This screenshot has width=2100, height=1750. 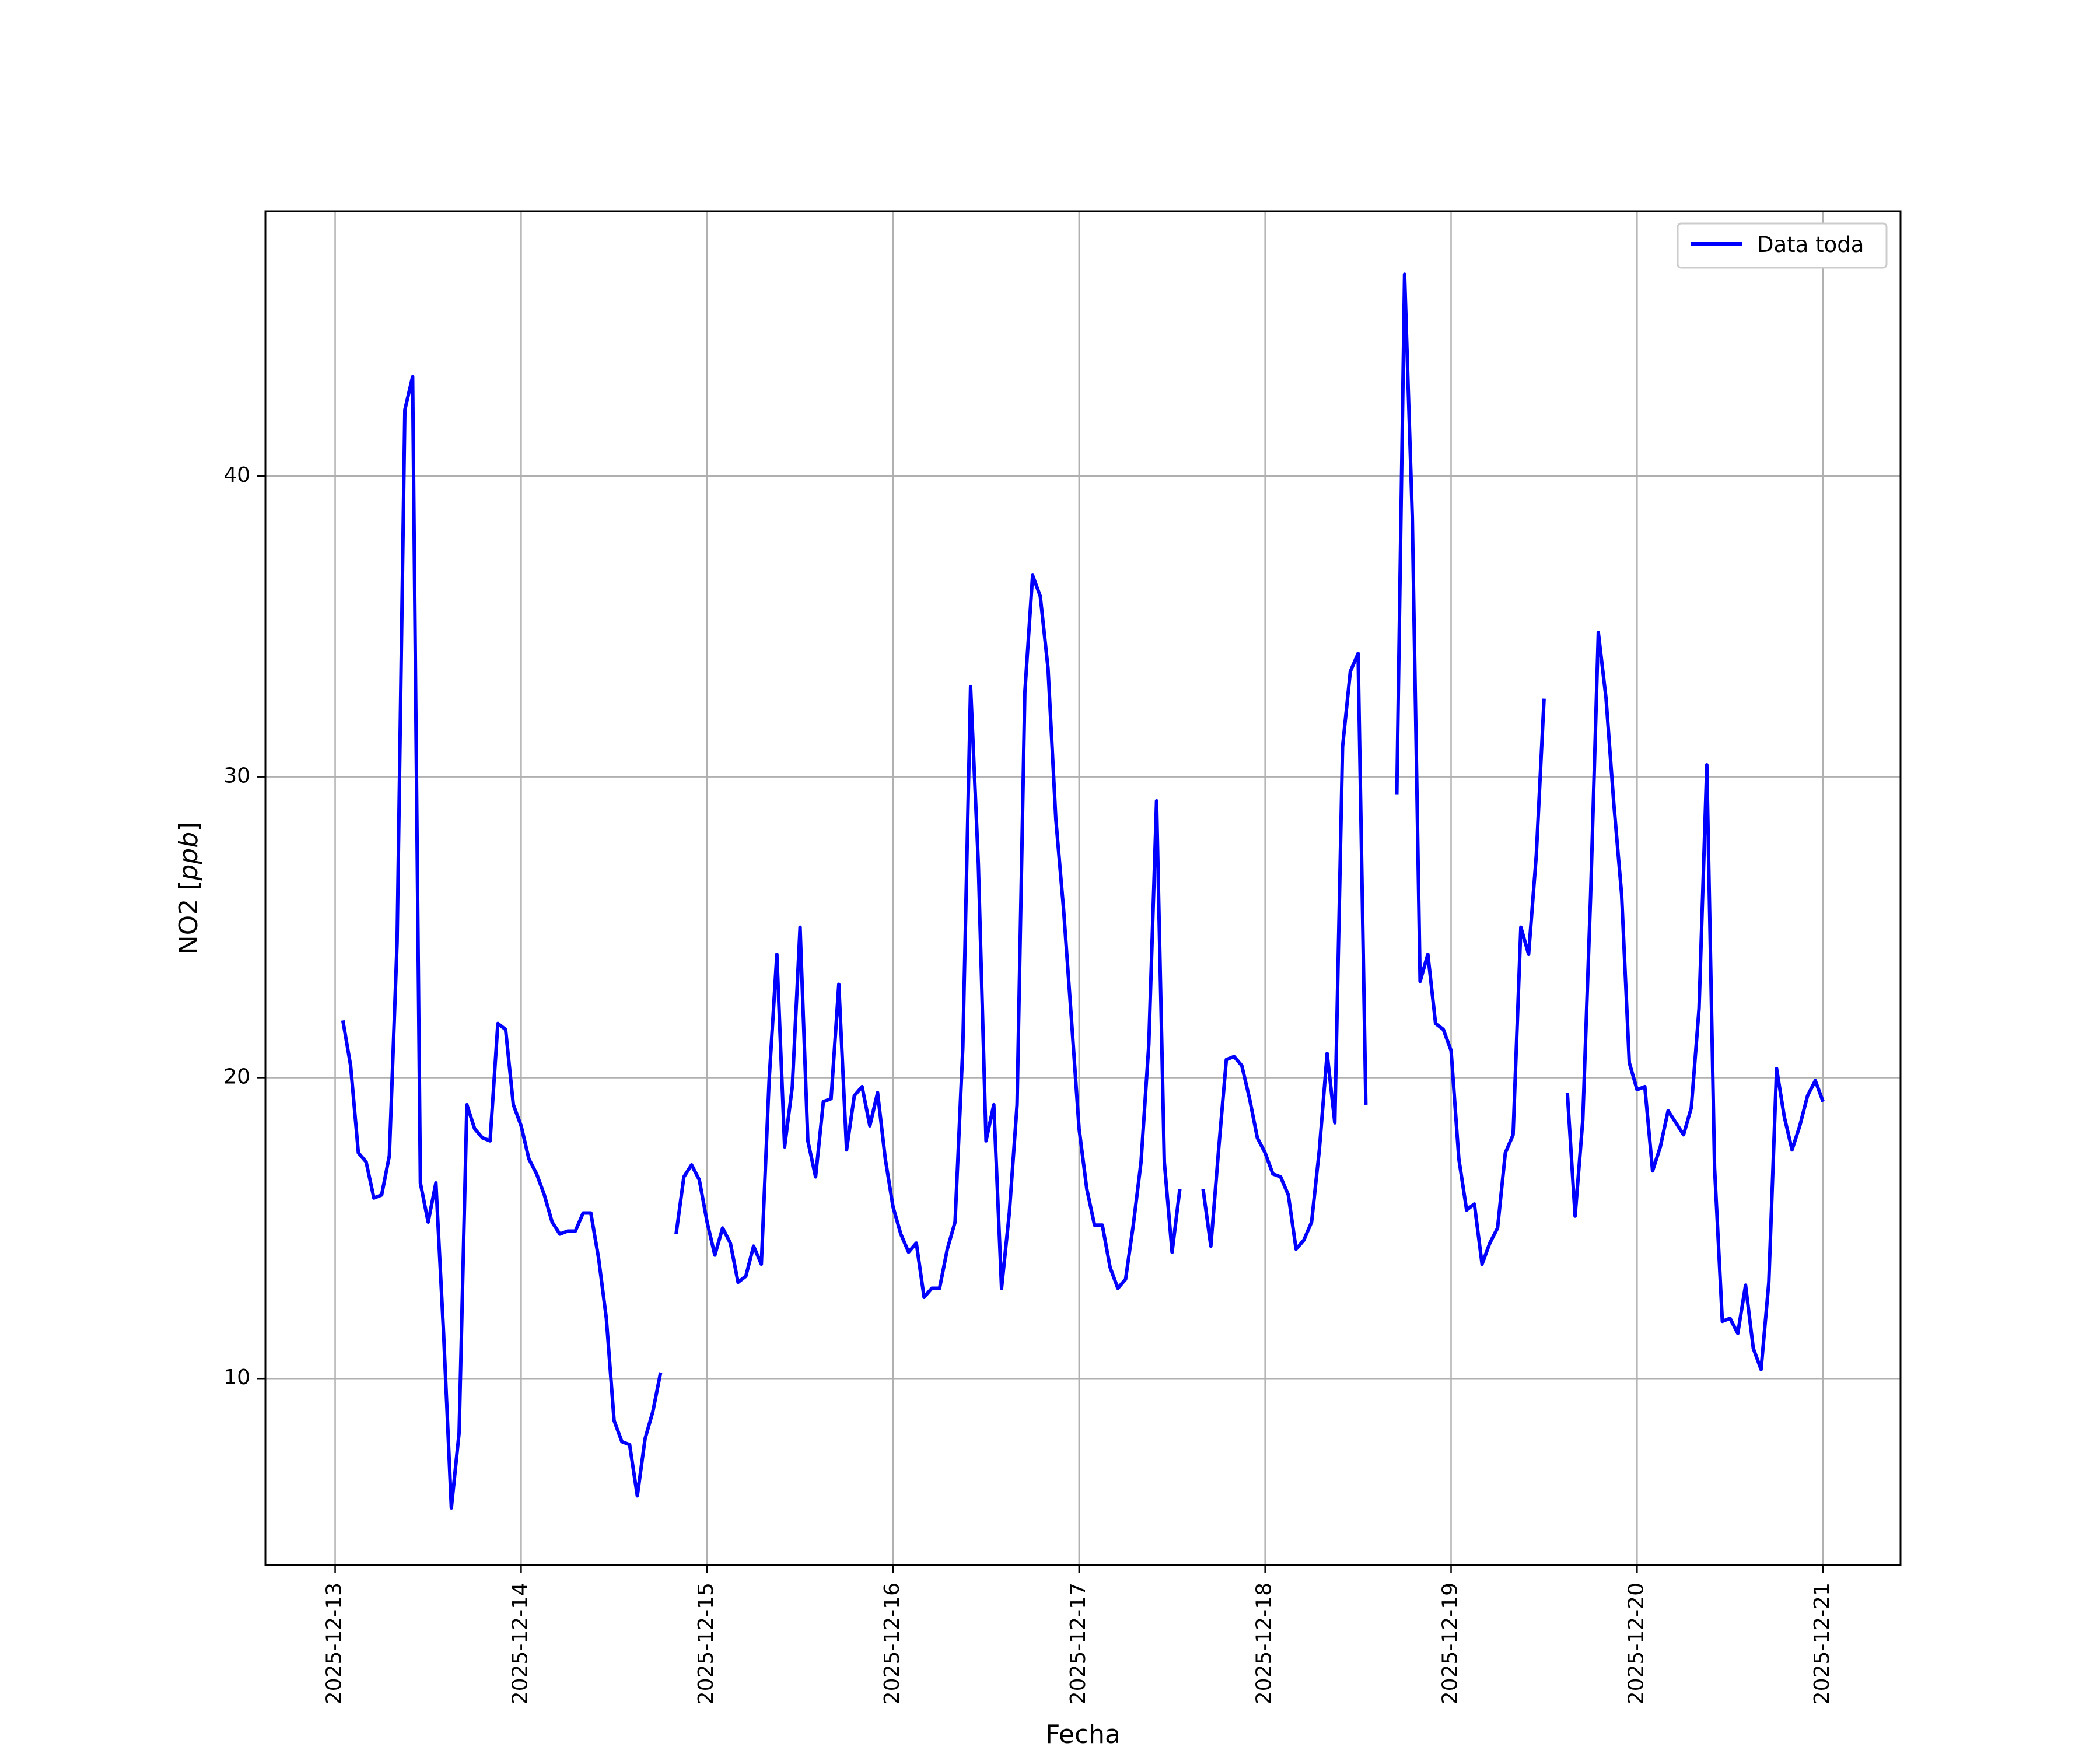 I want to click on y-tick-label: 20, so click(x=236, y=1076).